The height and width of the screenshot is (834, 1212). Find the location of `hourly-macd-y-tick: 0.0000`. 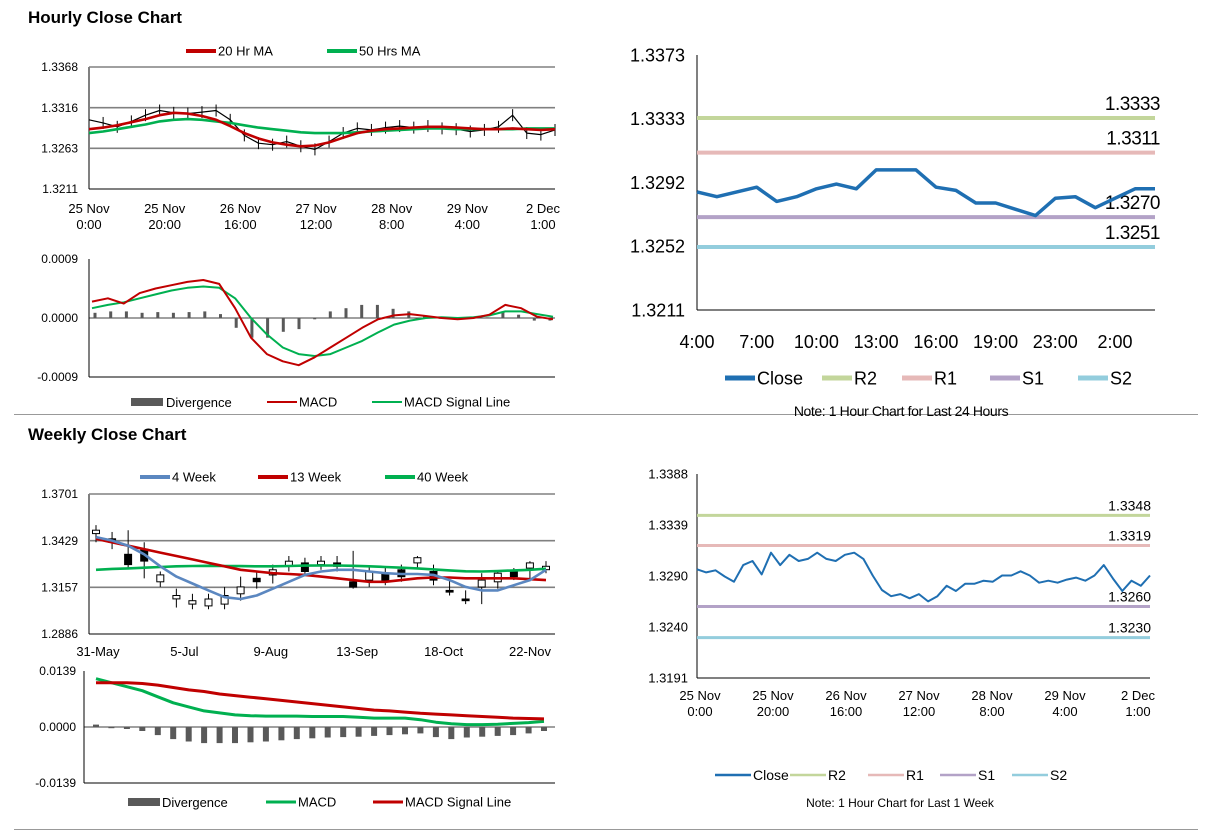

hourly-macd-y-tick: 0.0000 is located at coordinates (59, 318).